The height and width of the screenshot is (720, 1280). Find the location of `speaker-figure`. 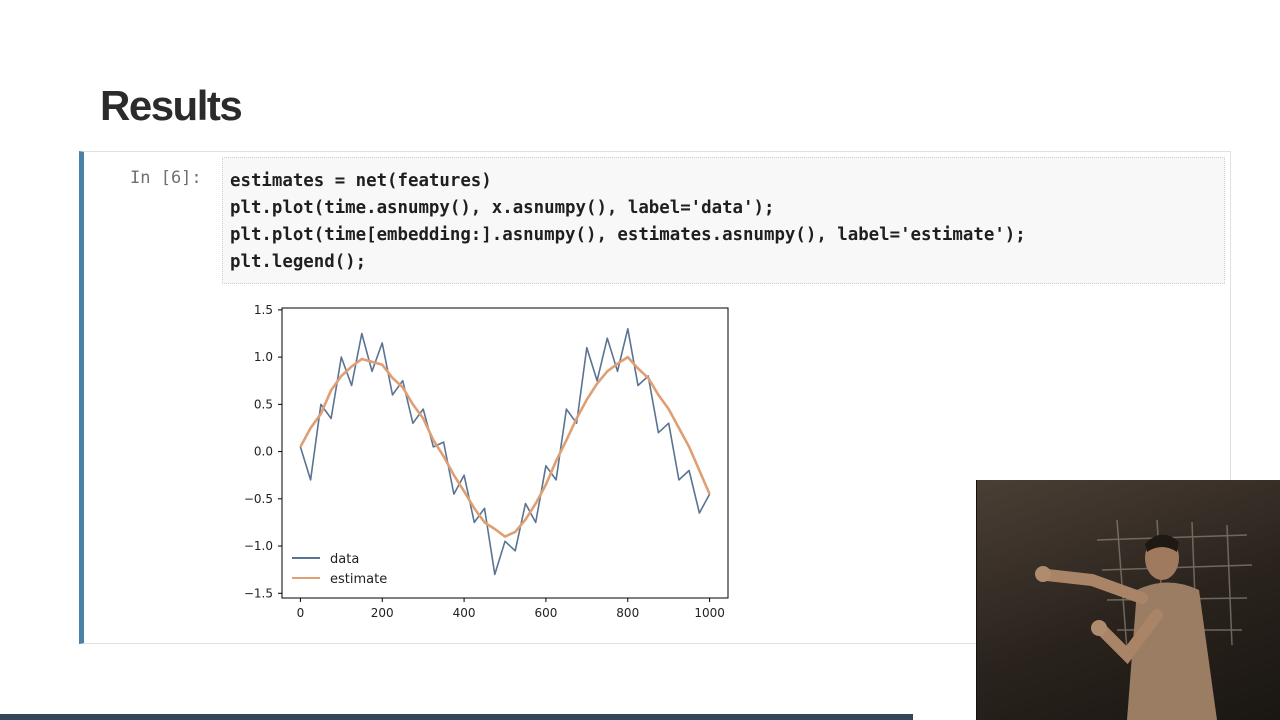

speaker-figure is located at coordinates (1144, 619).